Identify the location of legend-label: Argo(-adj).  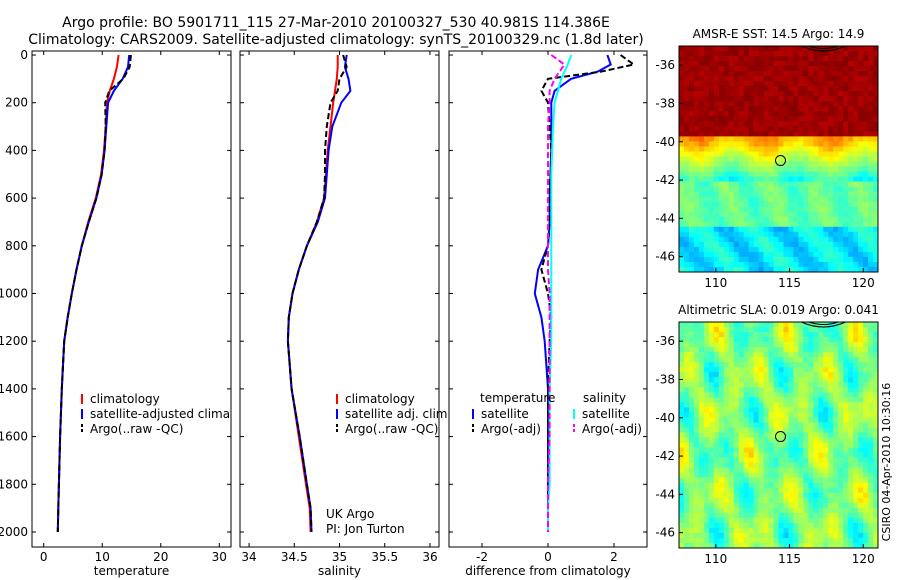
(612, 429).